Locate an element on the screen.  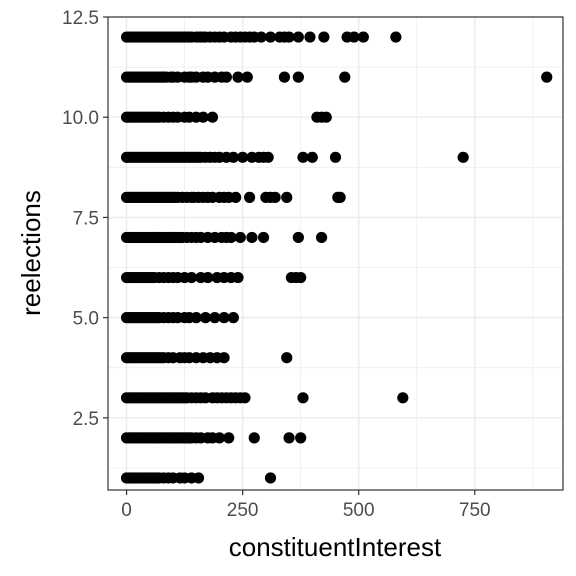
x-tick-label: 500 is located at coordinates (359, 510).